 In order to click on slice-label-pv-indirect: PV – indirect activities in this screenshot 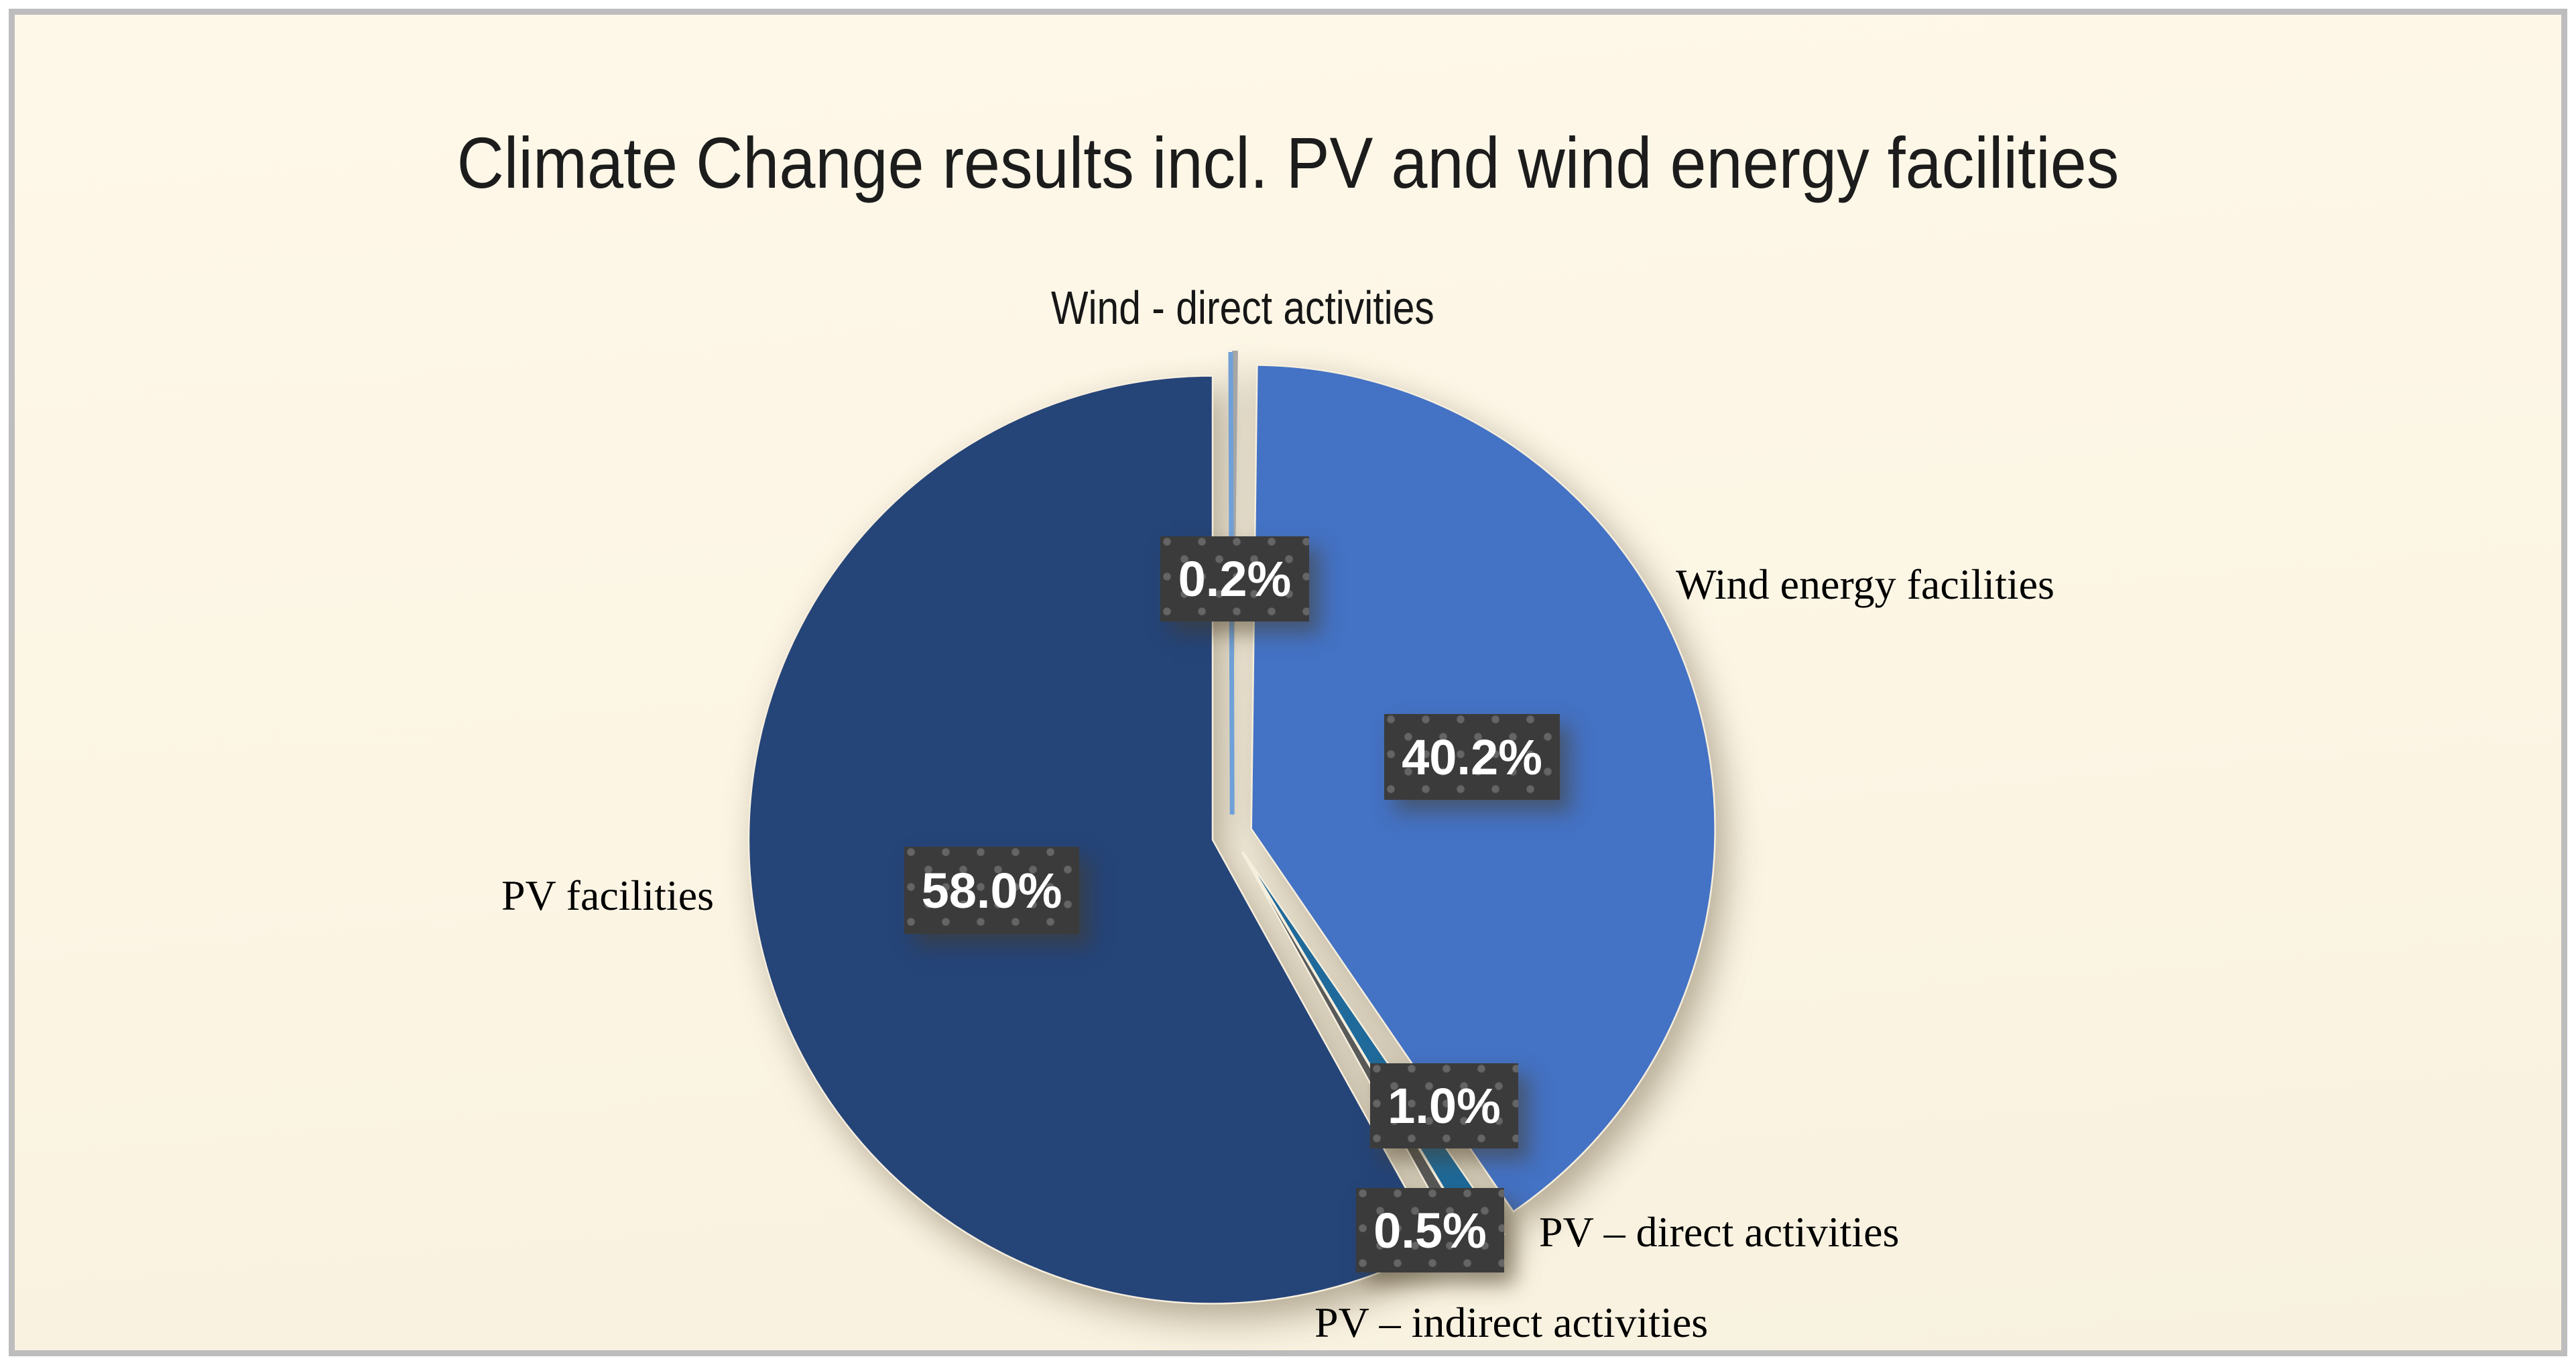, I will do `click(1512, 1322)`.